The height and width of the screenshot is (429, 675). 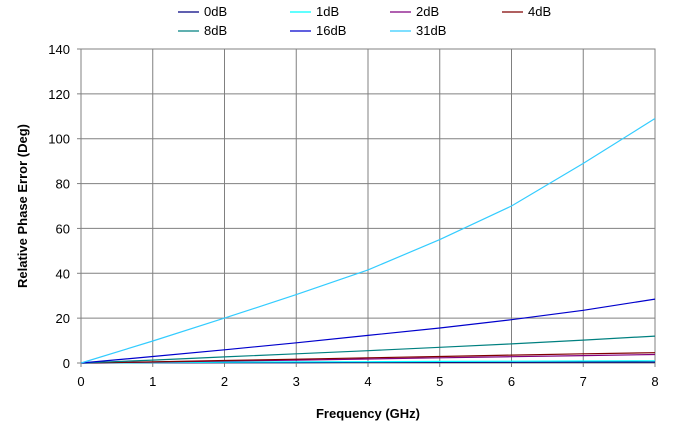 I want to click on x-tick-label: 3, so click(x=296, y=381).